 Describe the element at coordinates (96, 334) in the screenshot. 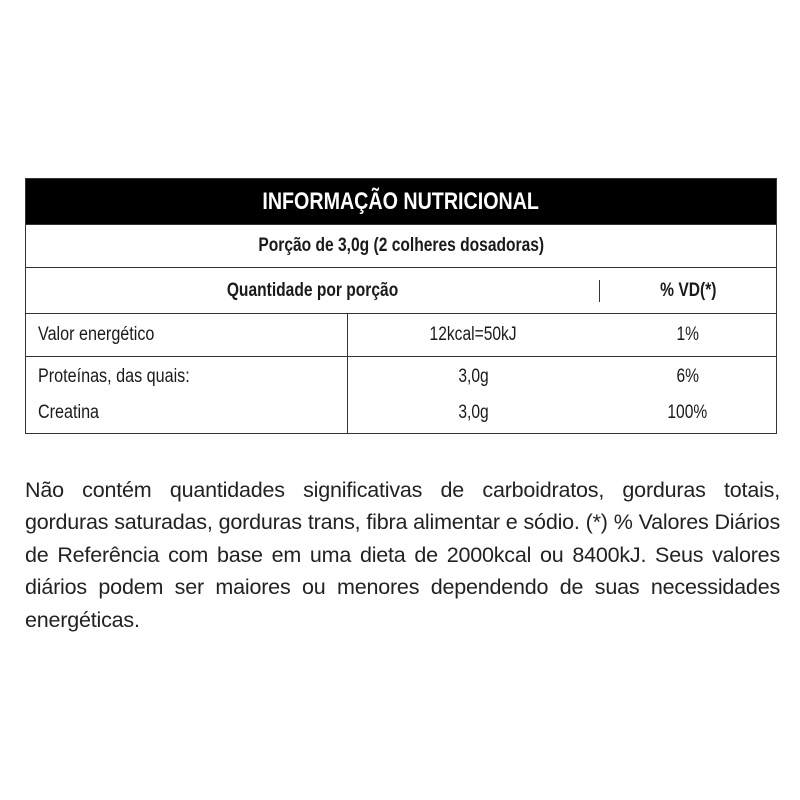

I see `row-label: Valor energético` at that location.